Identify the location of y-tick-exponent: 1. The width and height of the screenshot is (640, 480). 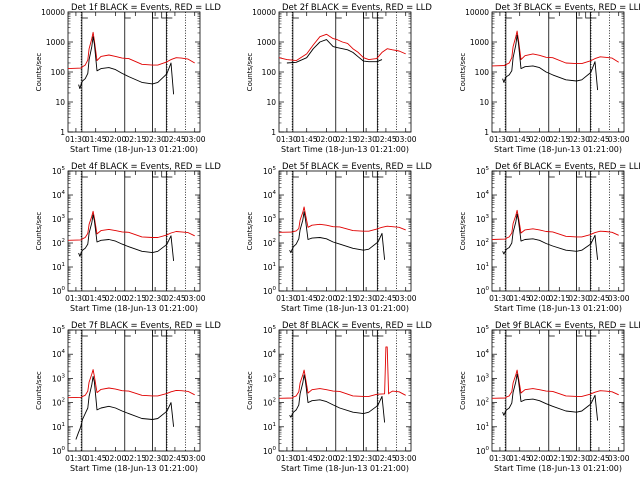
(488, 425).